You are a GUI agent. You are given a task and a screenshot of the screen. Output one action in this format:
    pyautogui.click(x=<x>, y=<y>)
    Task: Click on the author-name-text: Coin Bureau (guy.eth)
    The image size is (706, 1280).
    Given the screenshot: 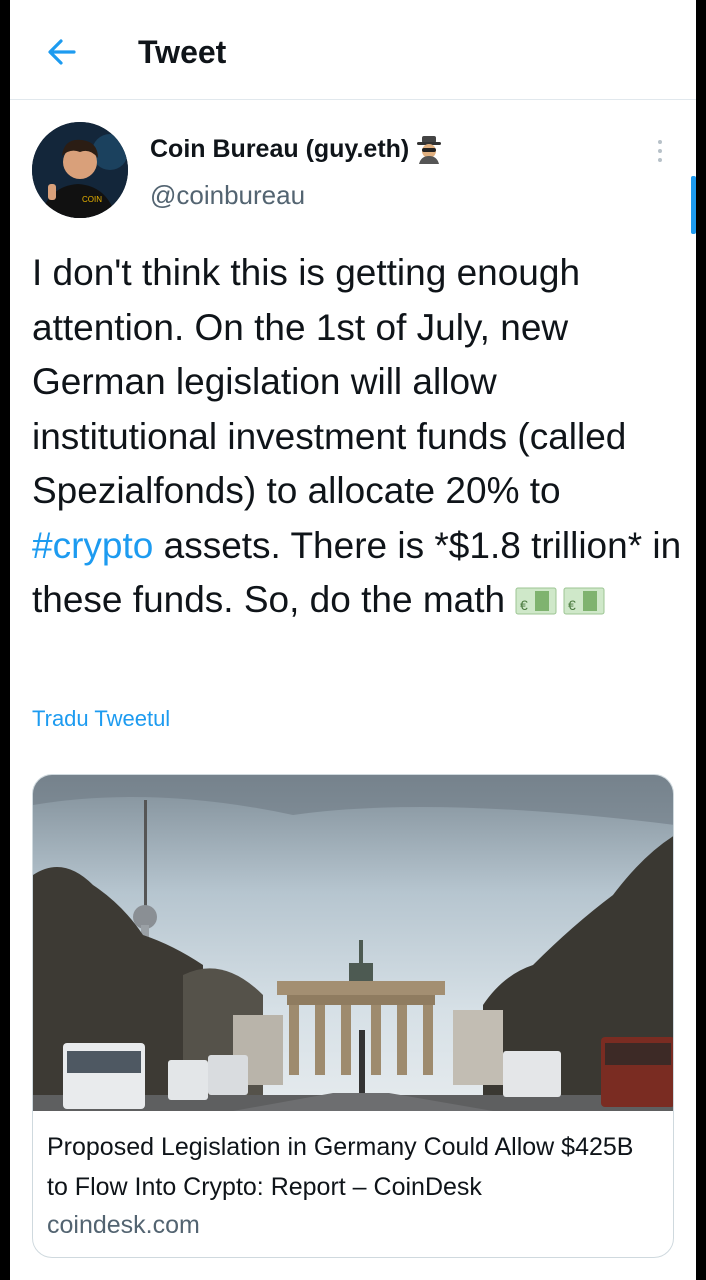 What is the action you would take?
    pyautogui.click(x=280, y=148)
    